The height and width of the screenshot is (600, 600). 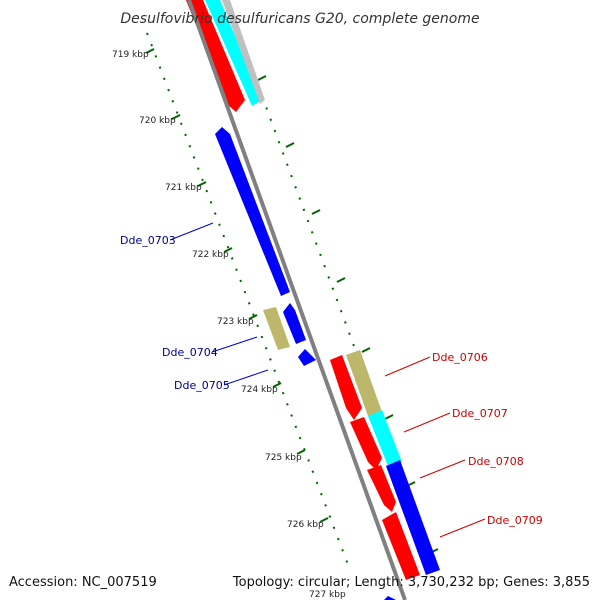 I want to click on misc-feature-top, so click(x=243, y=52).